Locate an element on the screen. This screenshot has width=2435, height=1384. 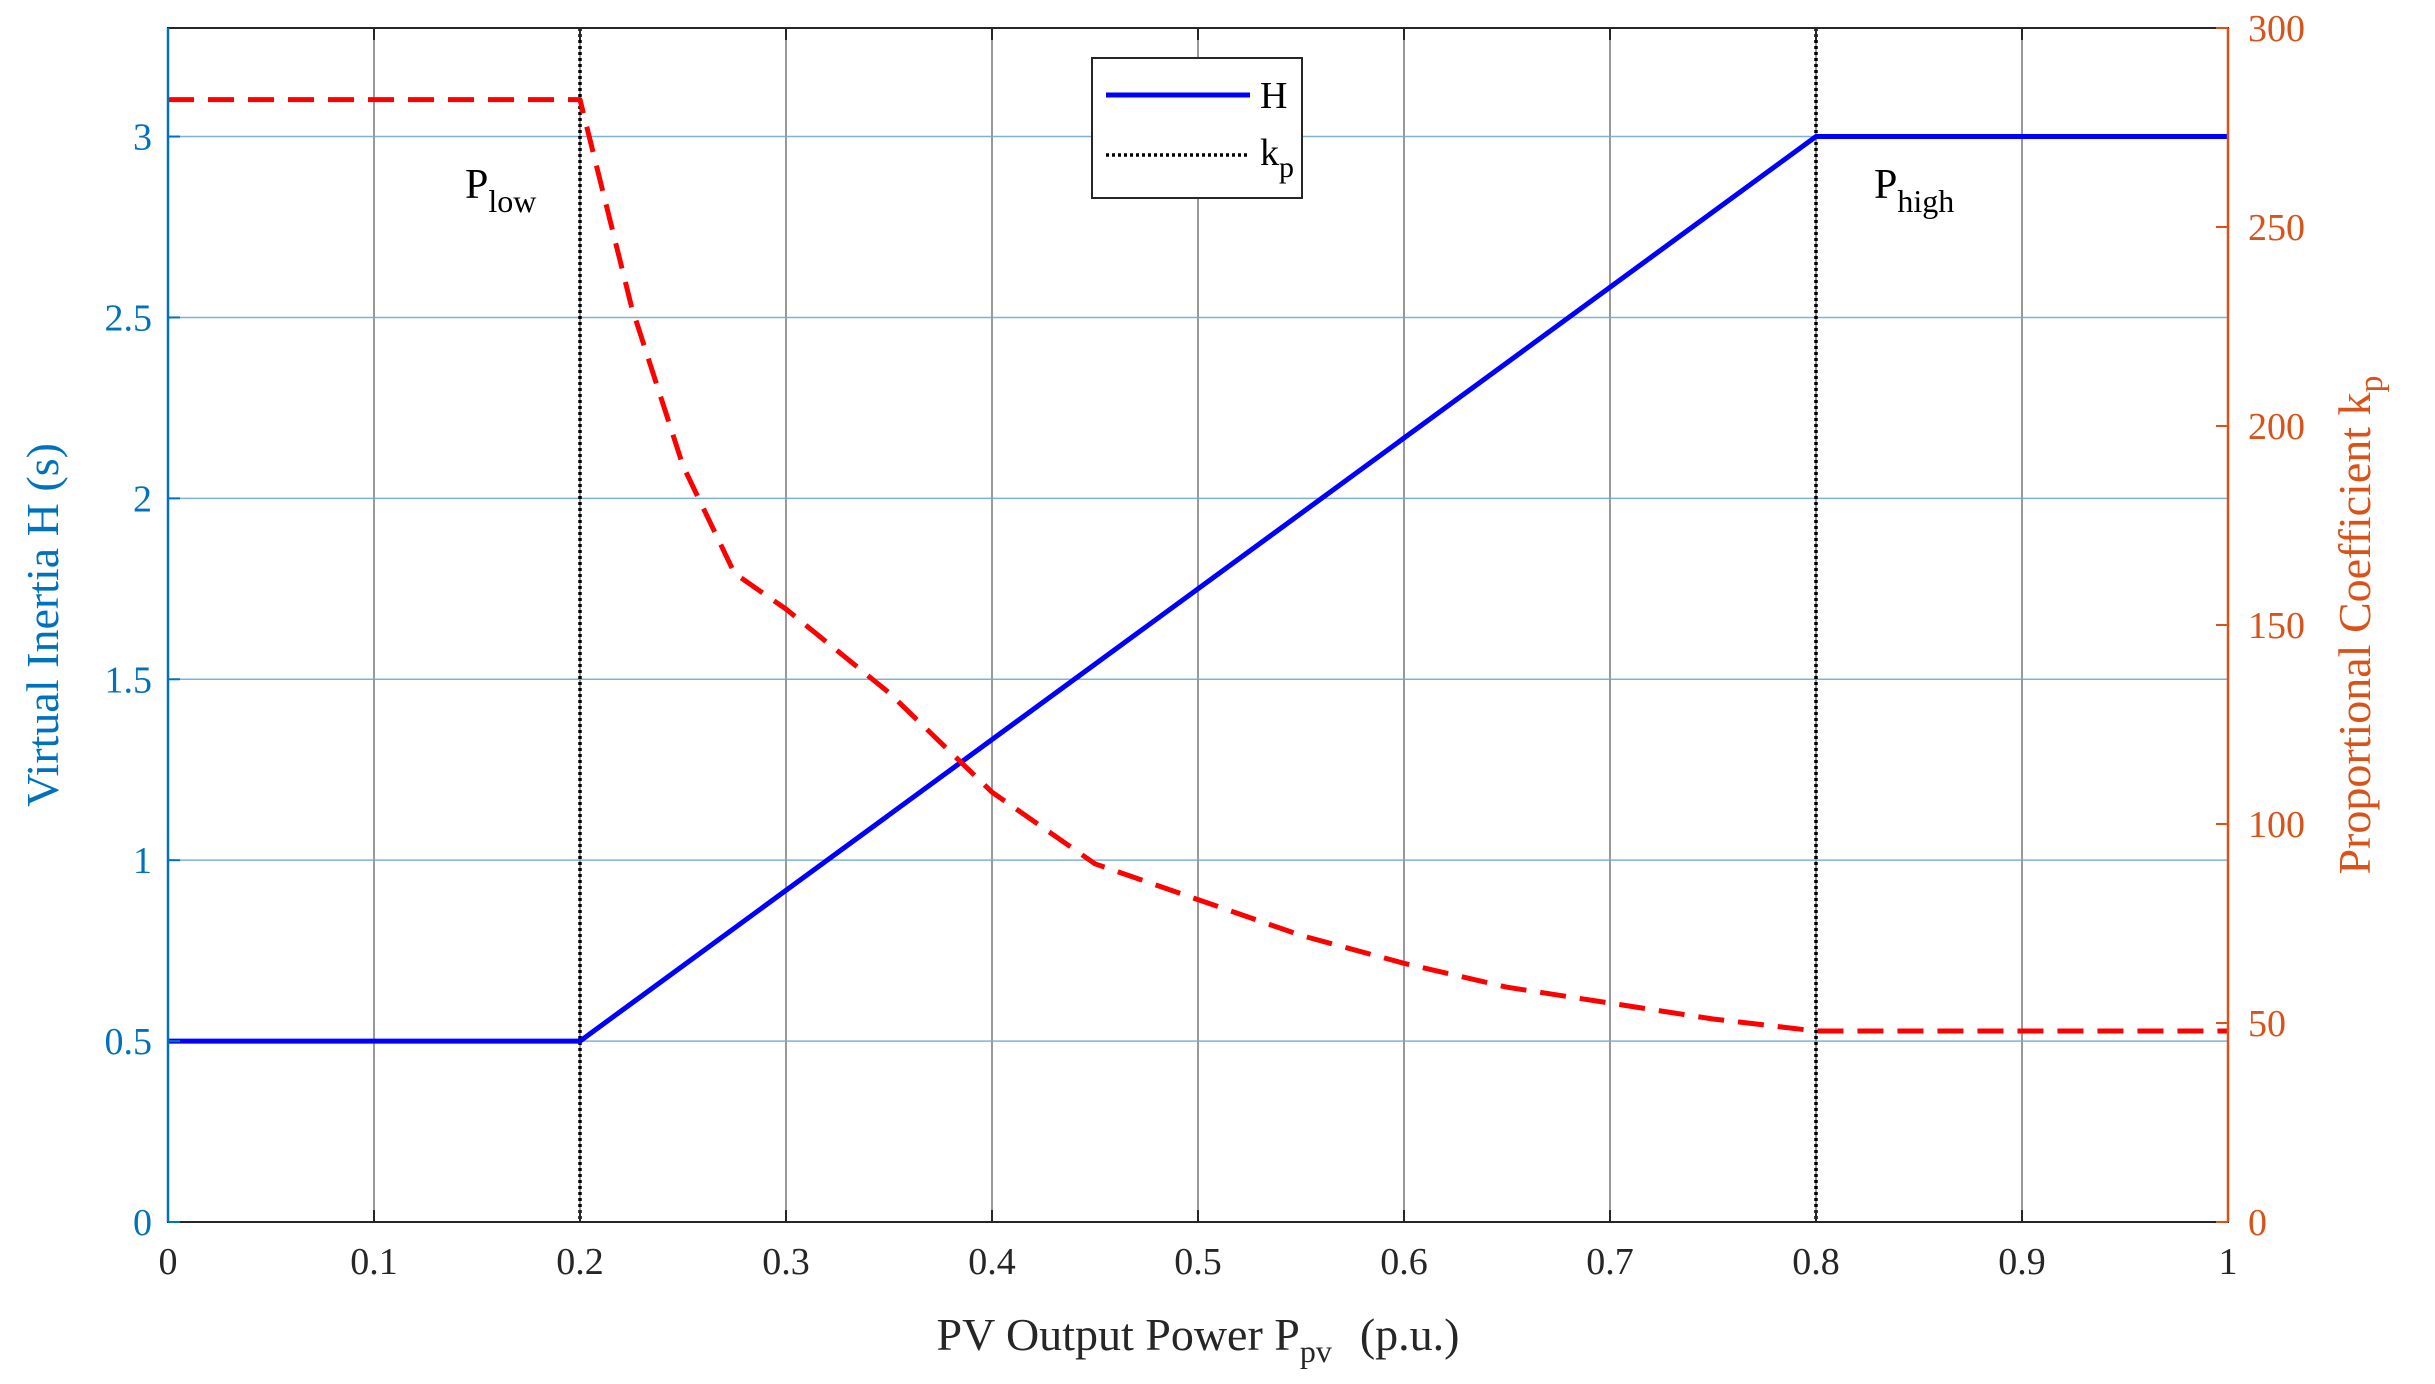
x-tick-label: 0.3 is located at coordinates (786, 1262).